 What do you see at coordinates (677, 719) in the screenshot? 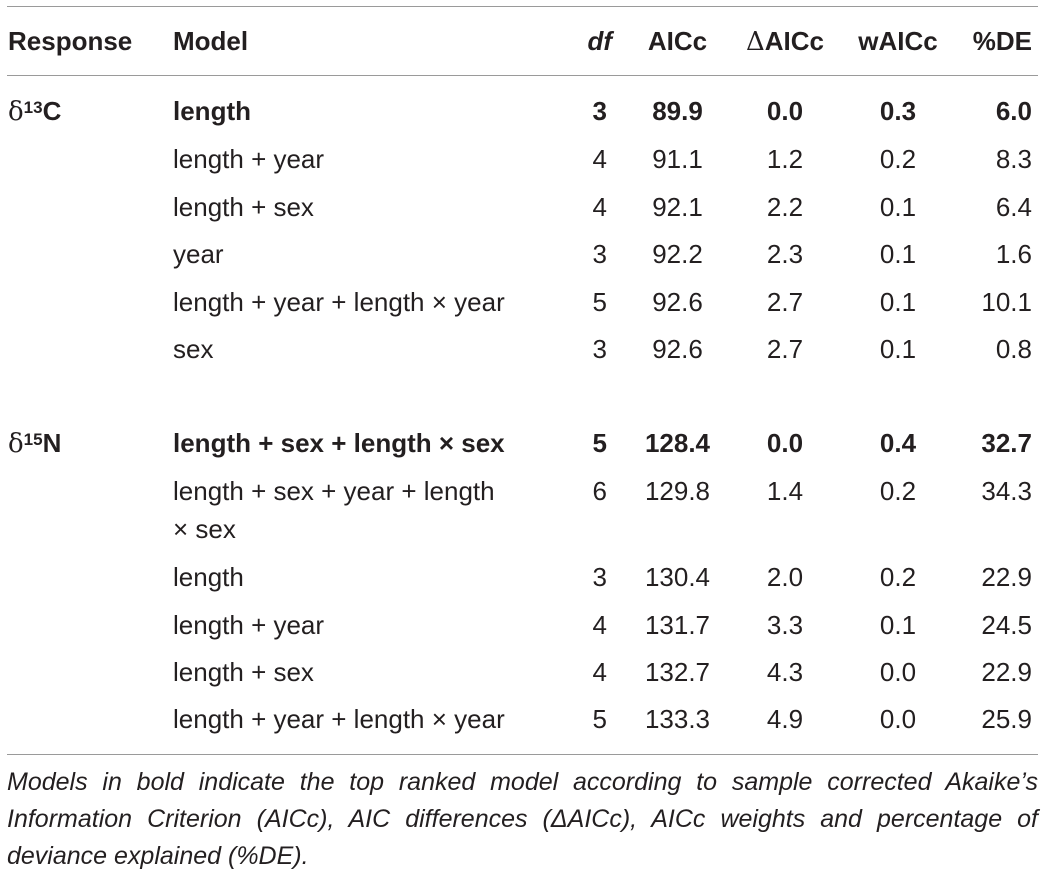
I see `table-row-aicc: 133.3` at bounding box center [677, 719].